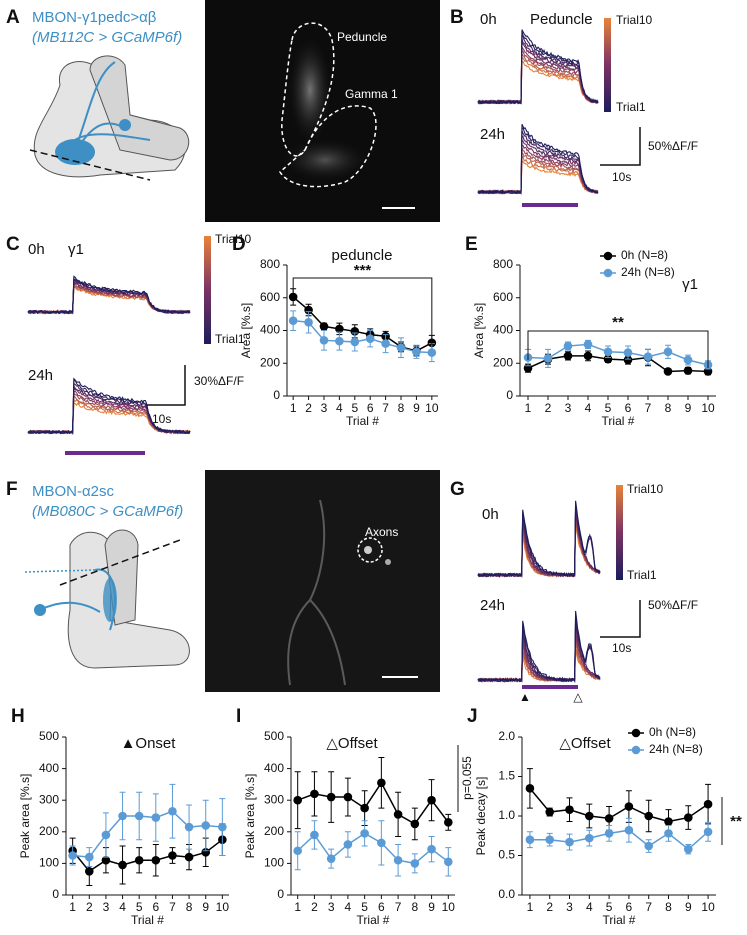  I want to click on row-label: 0h, so click(36, 249).